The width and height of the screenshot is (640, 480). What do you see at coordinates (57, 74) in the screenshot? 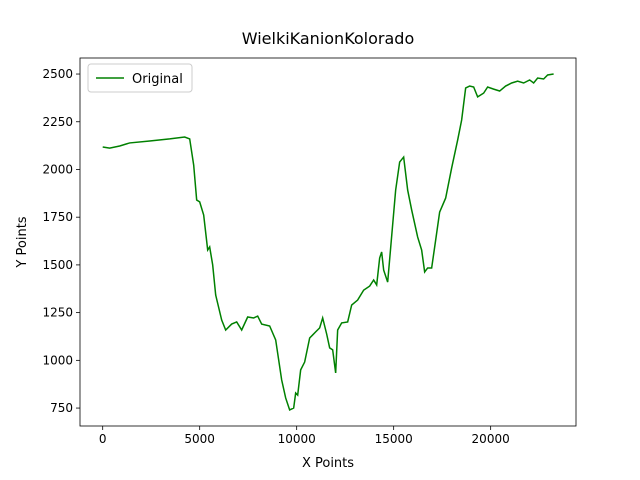
I see `y-tick-label: 2500` at bounding box center [57, 74].